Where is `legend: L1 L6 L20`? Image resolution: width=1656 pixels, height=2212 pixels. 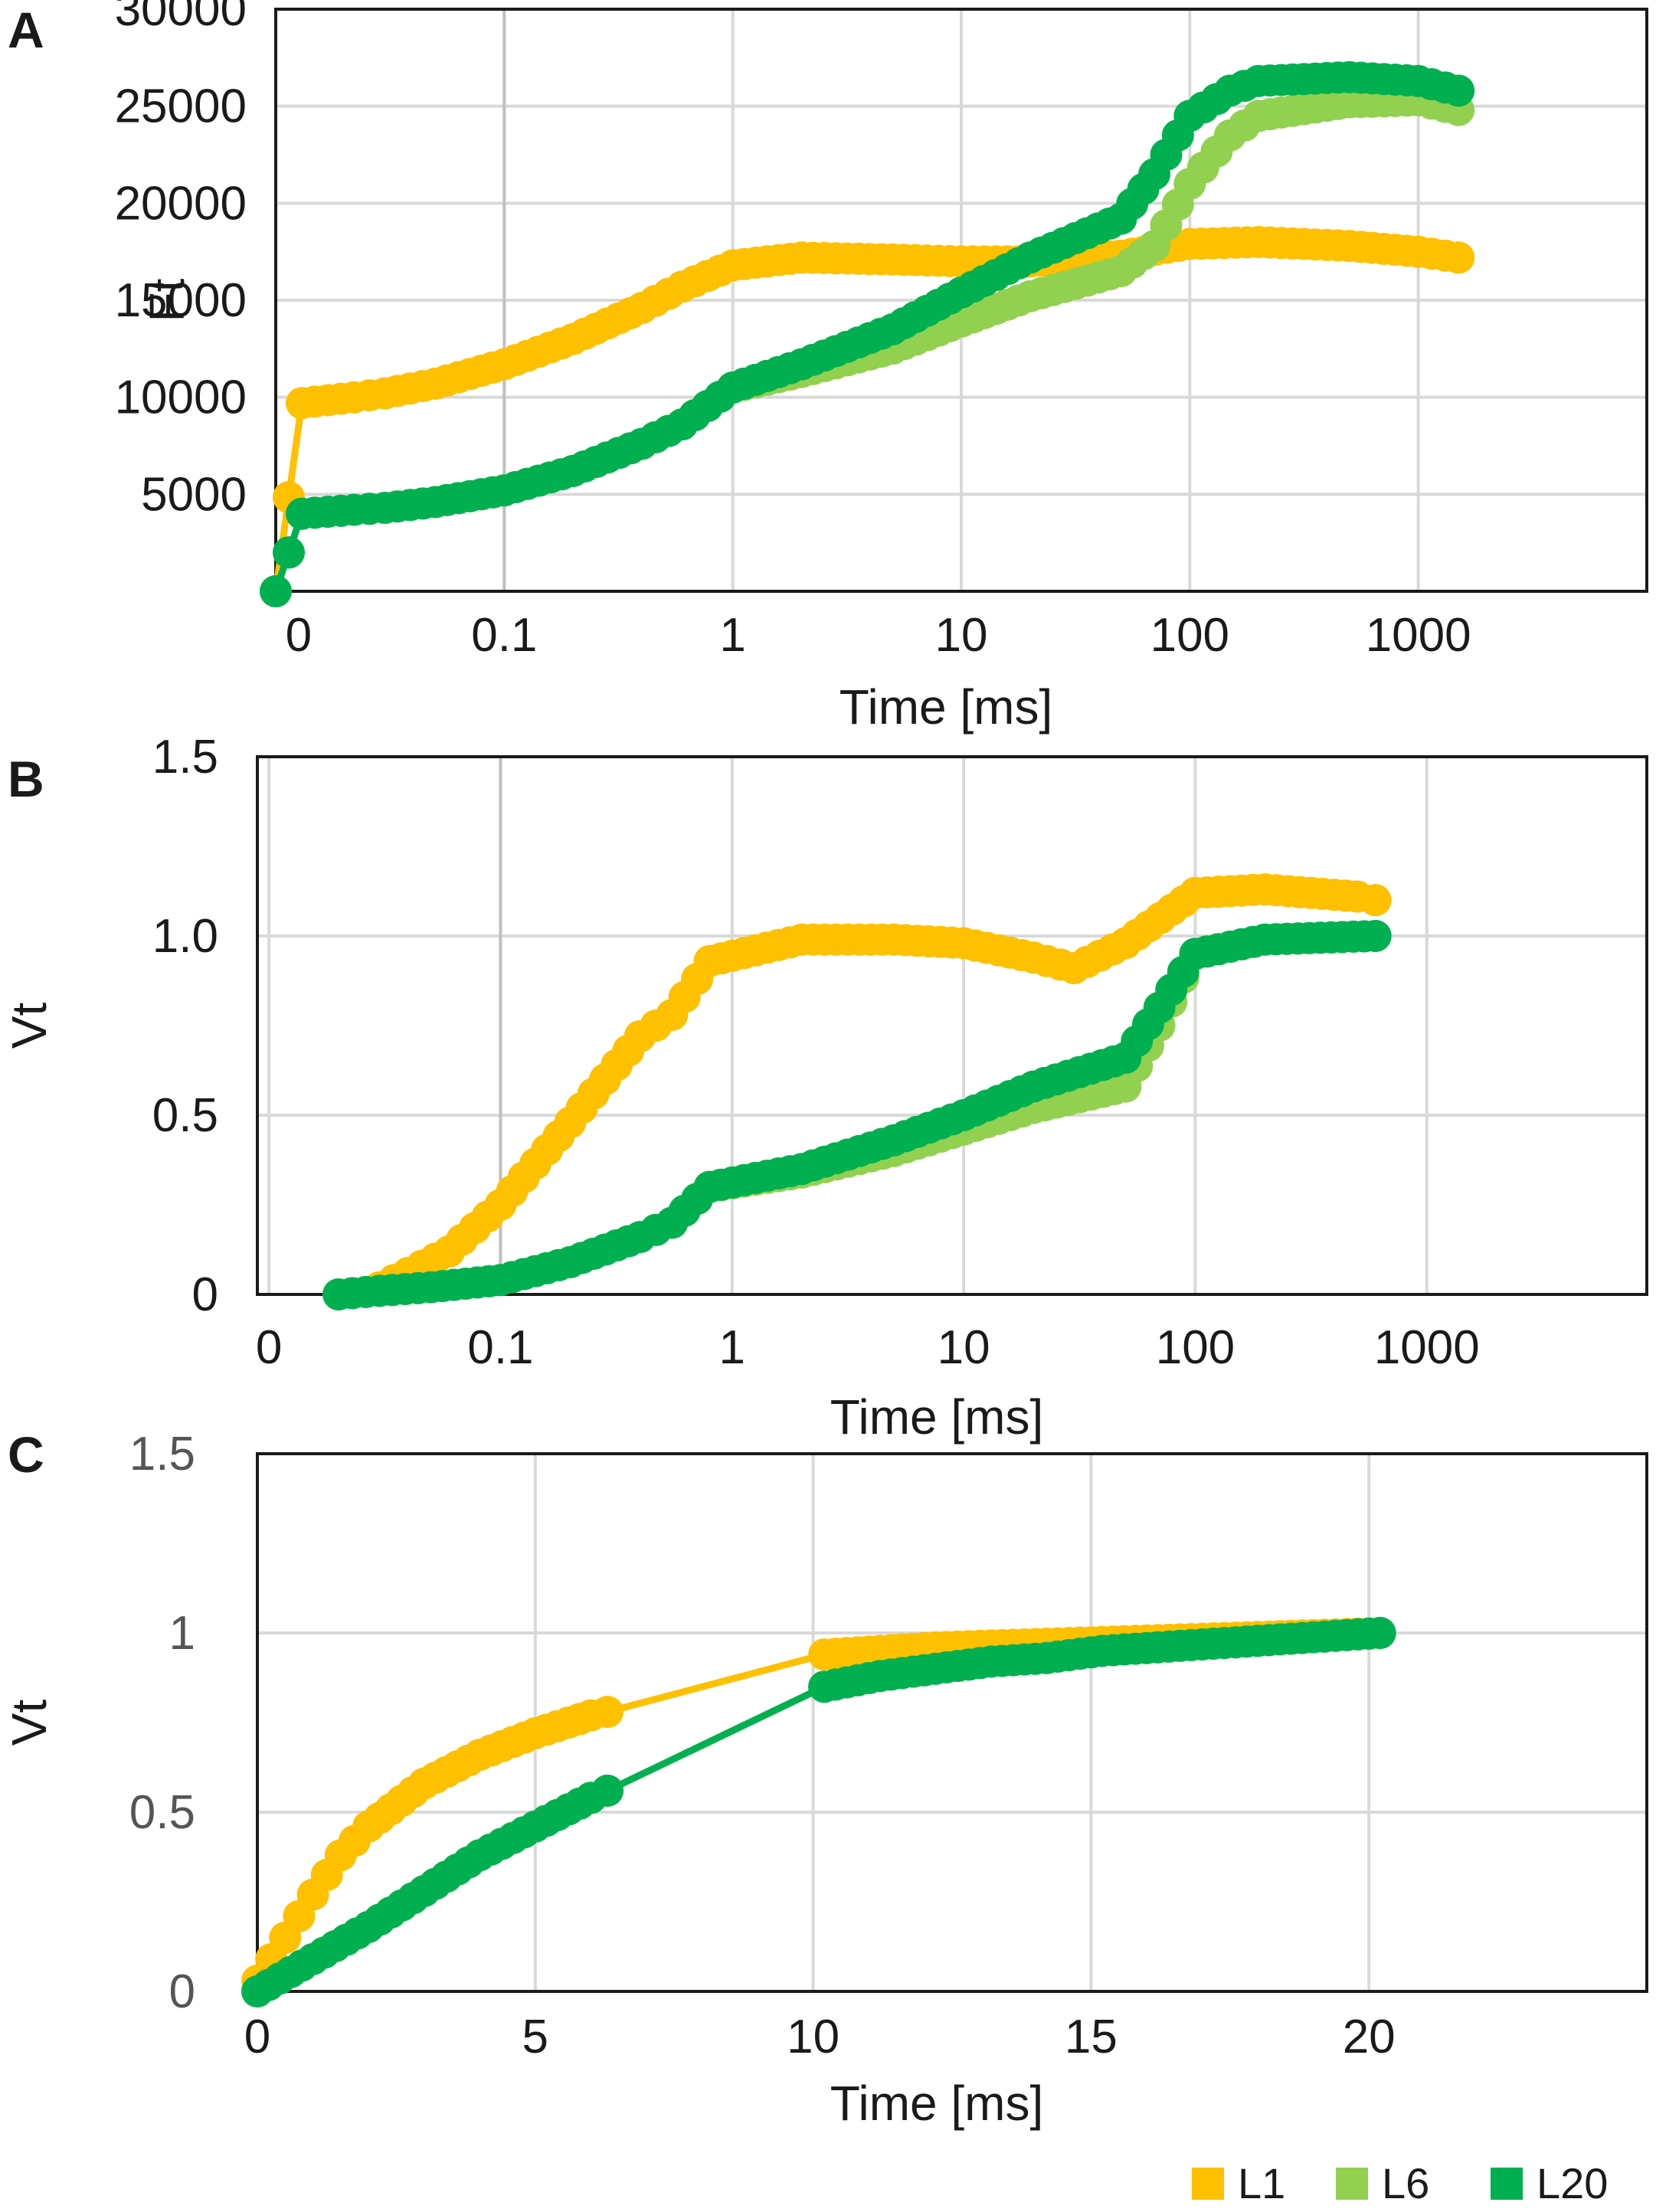
legend: L1 L6 L20 is located at coordinates (1400, 2183).